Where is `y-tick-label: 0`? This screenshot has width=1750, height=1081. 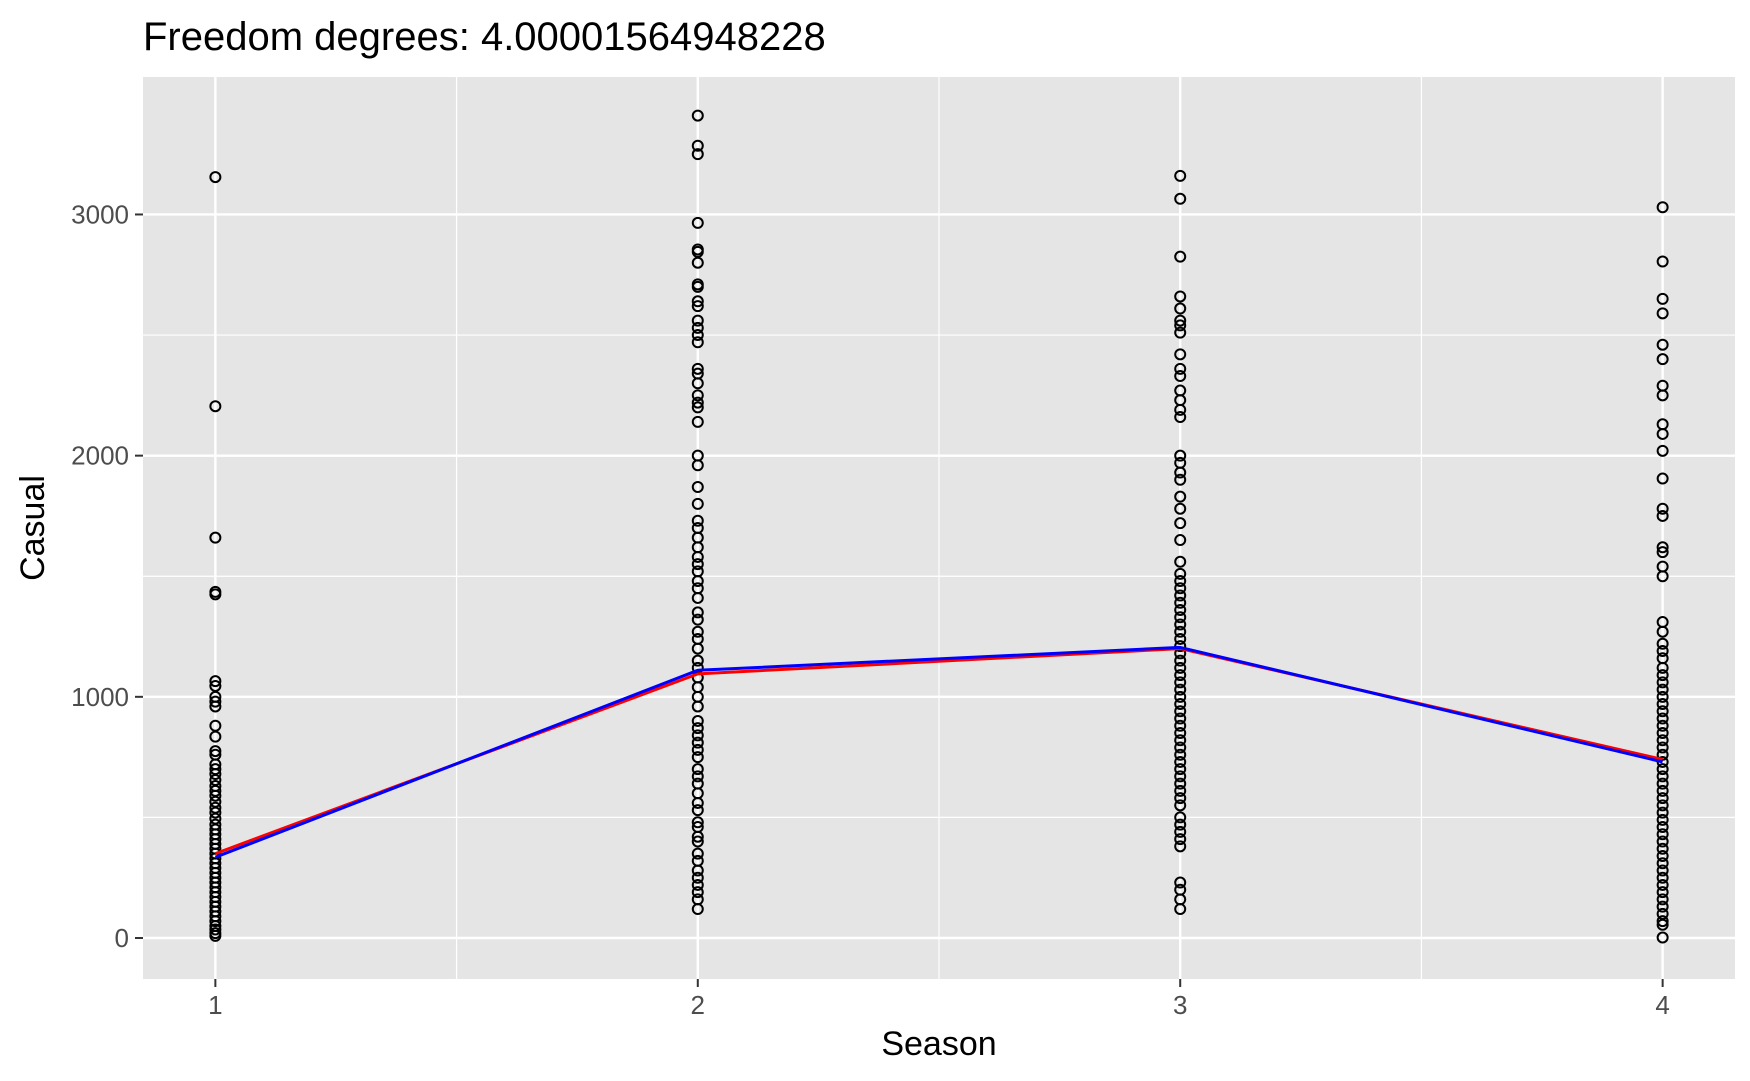 y-tick-label: 0 is located at coordinates (122, 938).